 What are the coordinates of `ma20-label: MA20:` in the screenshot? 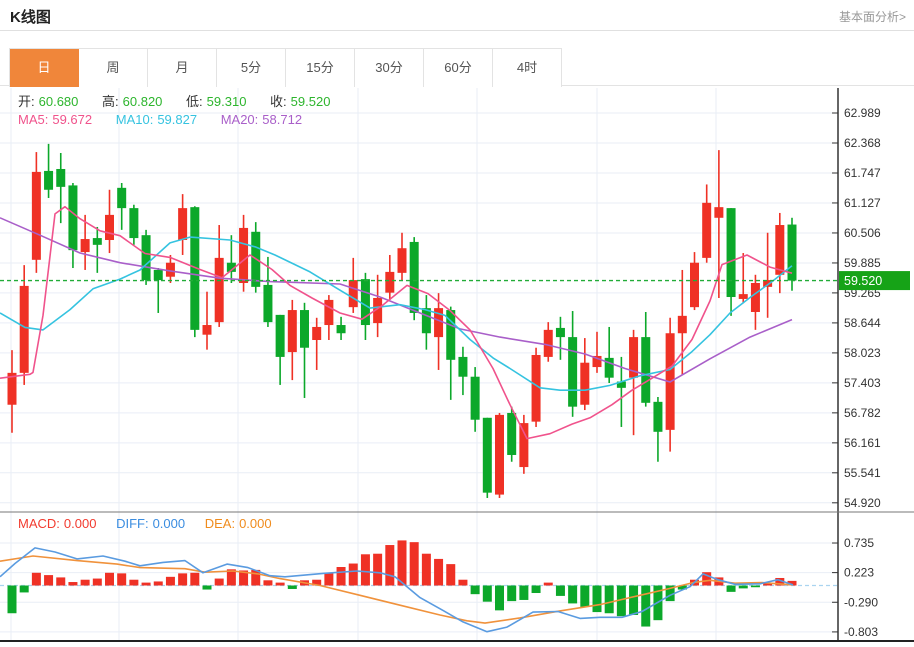 It's located at (239, 119).